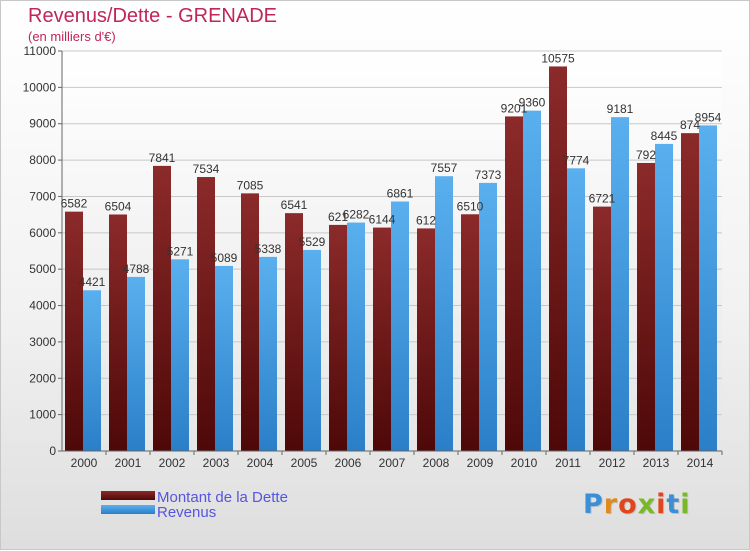  What do you see at coordinates (382, 220) in the screenshot?
I see `data-label: 6144` at bounding box center [382, 220].